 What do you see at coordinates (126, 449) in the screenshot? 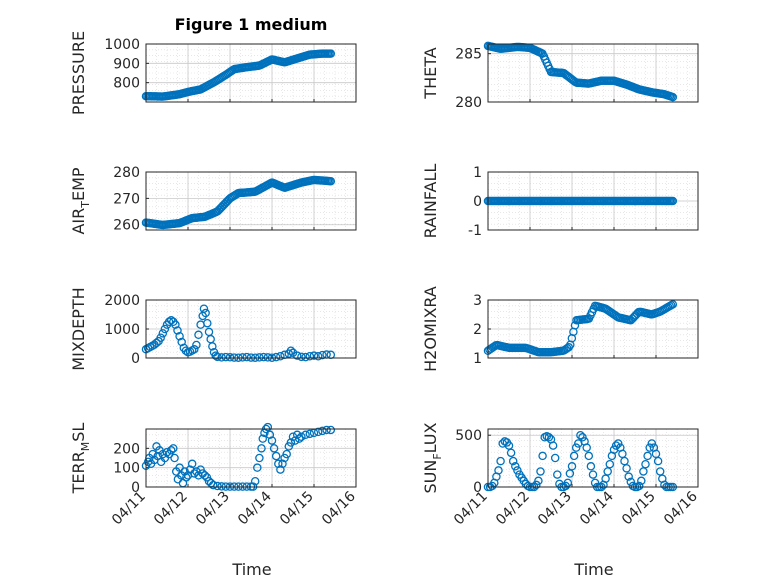
I see `y-tick-label: 200` at bounding box center [126, 449].